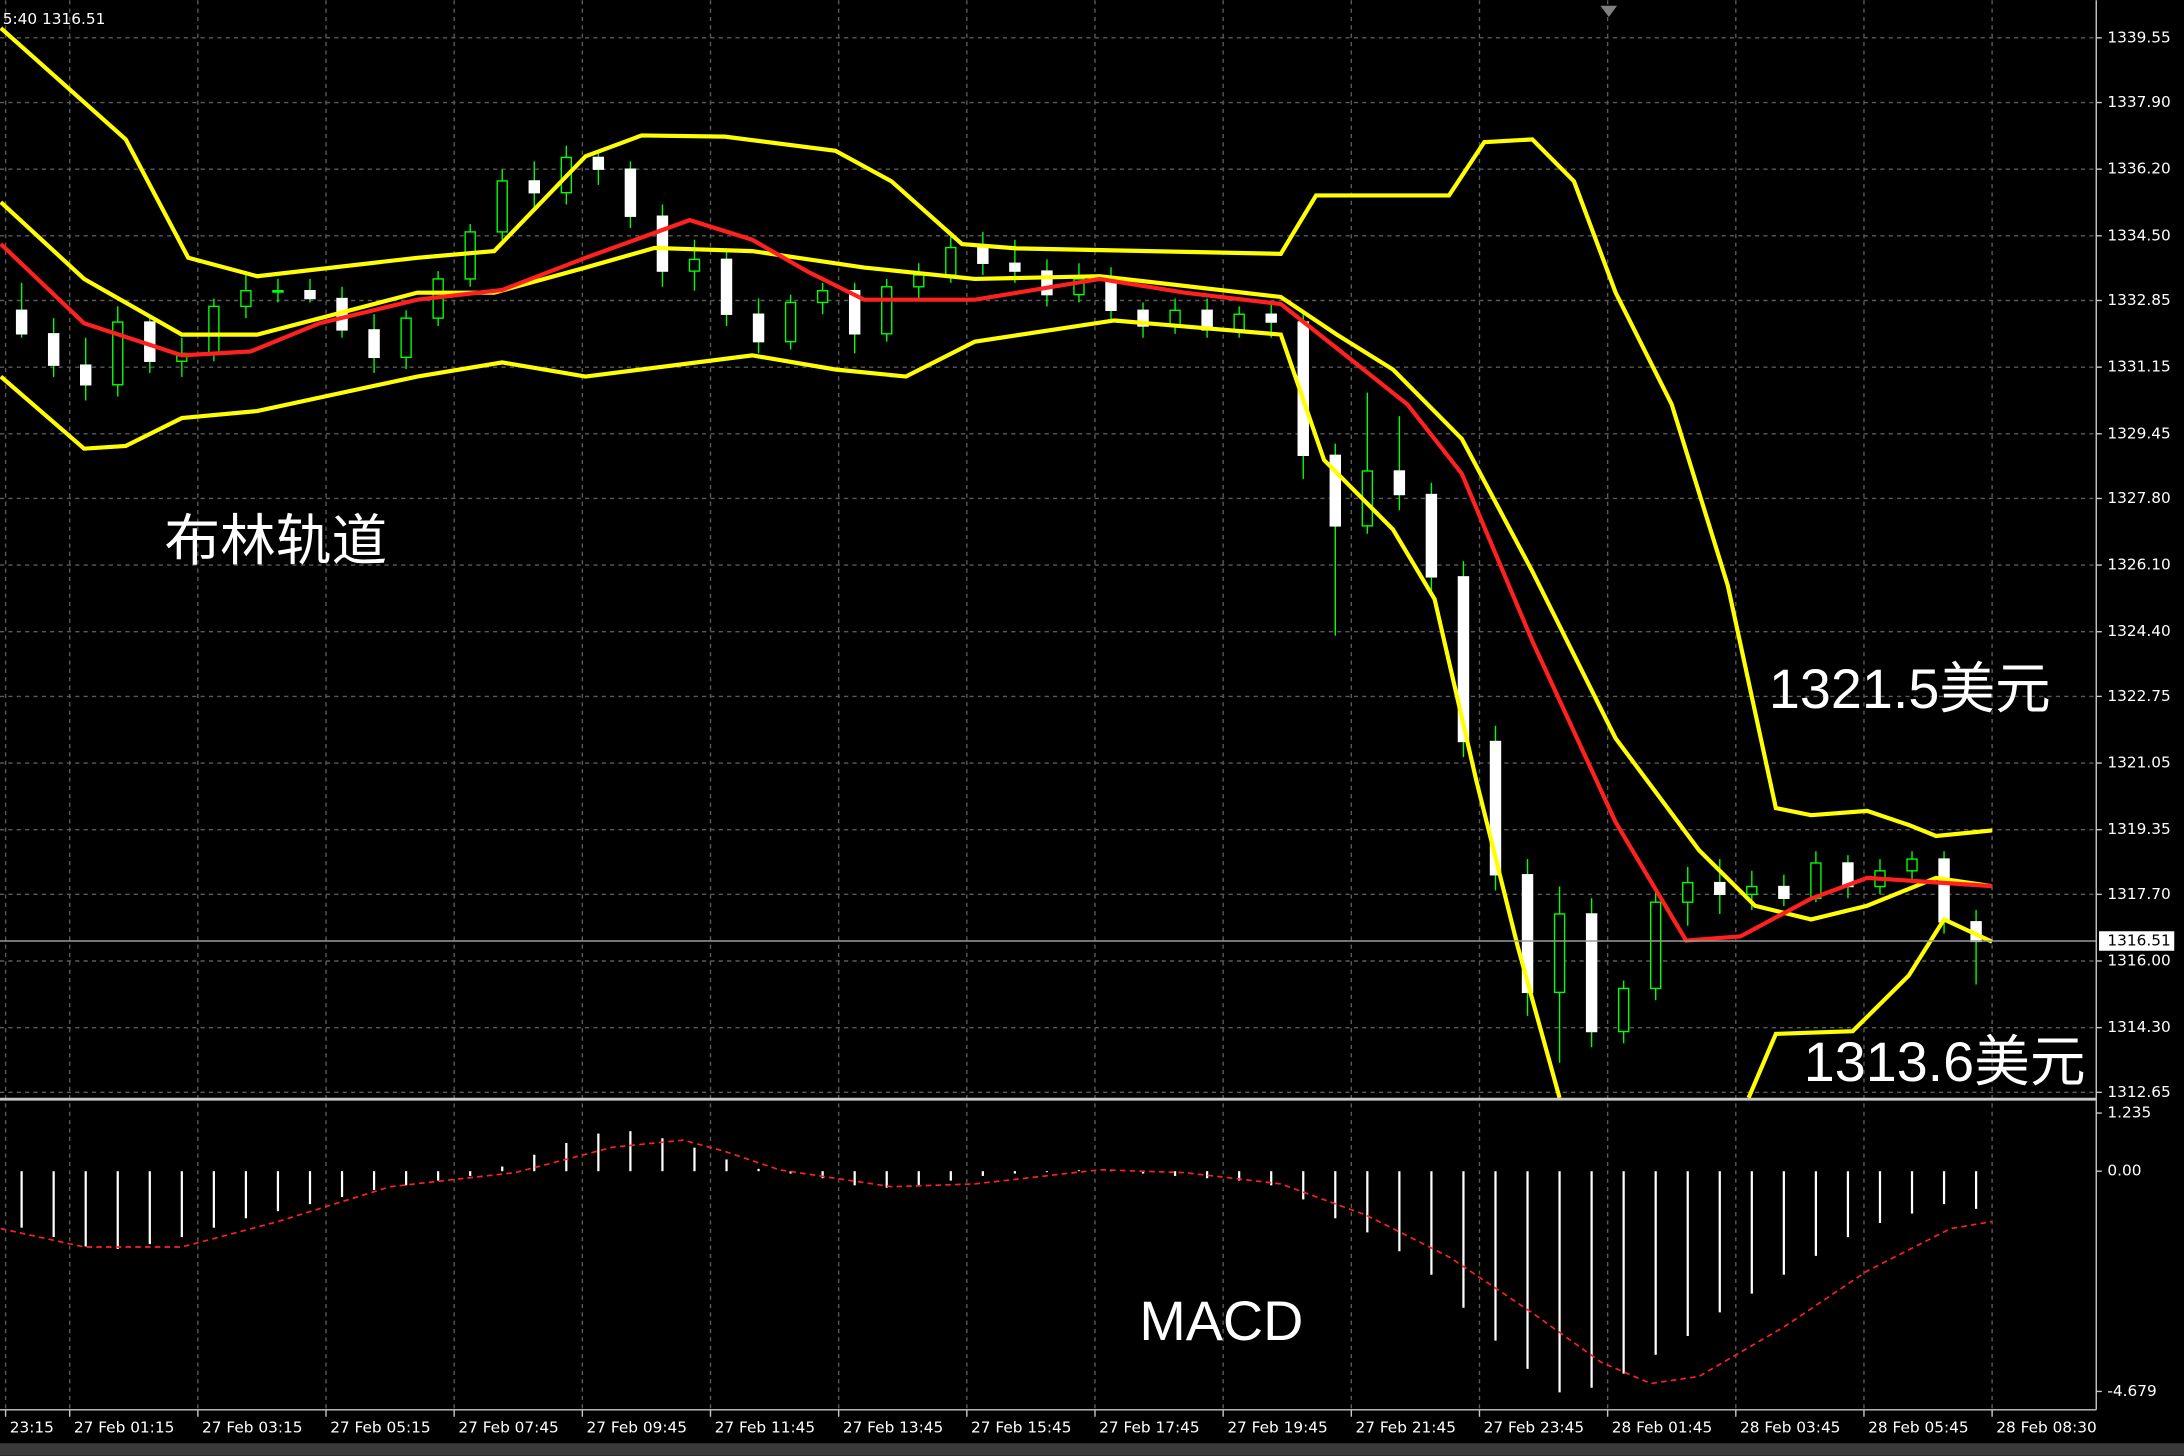 The width and height of the screenshot is (2184, 1456). I want to click on status-text: 5:40 1316.51, so click(54, 19).